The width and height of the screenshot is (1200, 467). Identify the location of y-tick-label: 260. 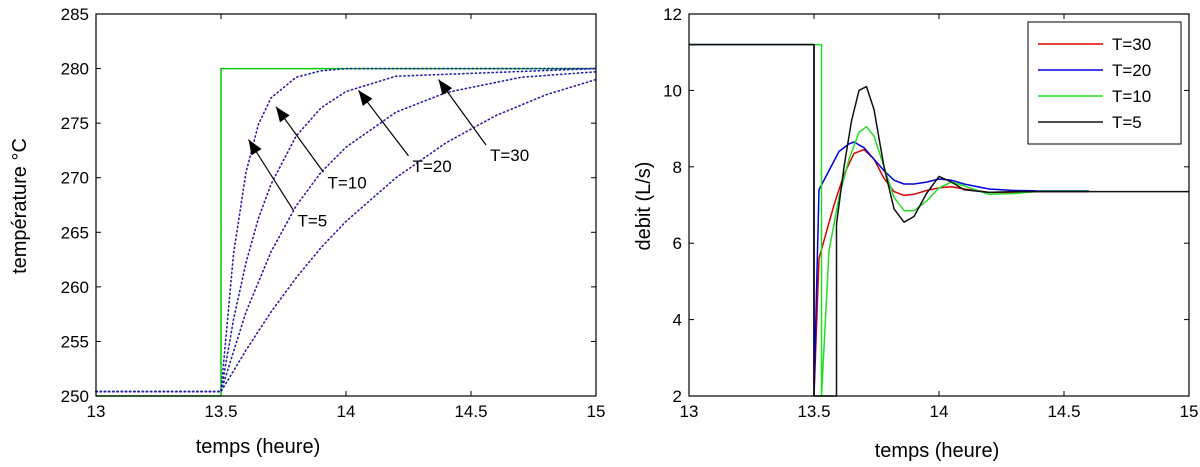
(75, 287).